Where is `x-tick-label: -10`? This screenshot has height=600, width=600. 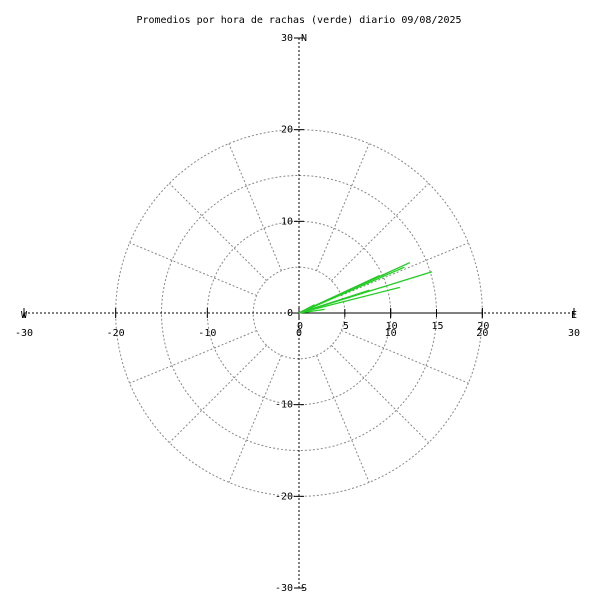 x-tick-label: -10 is located at coordinates (207, 333).